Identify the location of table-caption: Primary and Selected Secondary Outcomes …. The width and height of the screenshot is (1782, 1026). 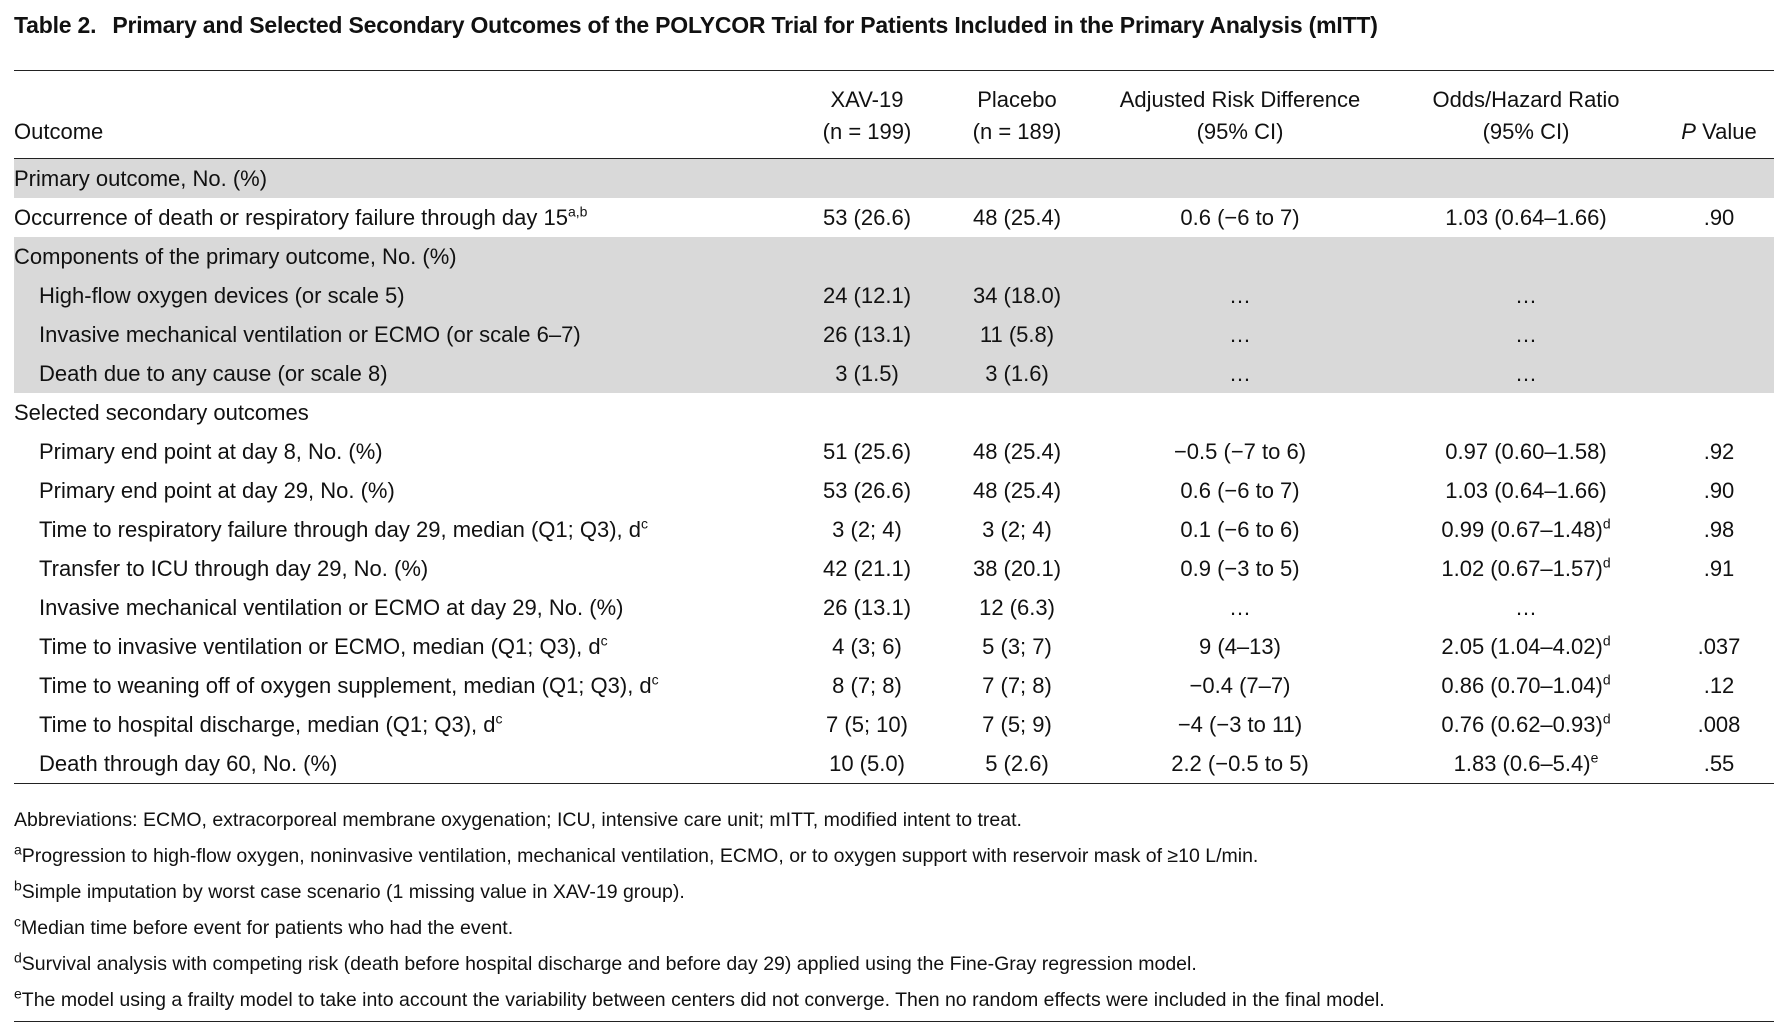
(745, 25).